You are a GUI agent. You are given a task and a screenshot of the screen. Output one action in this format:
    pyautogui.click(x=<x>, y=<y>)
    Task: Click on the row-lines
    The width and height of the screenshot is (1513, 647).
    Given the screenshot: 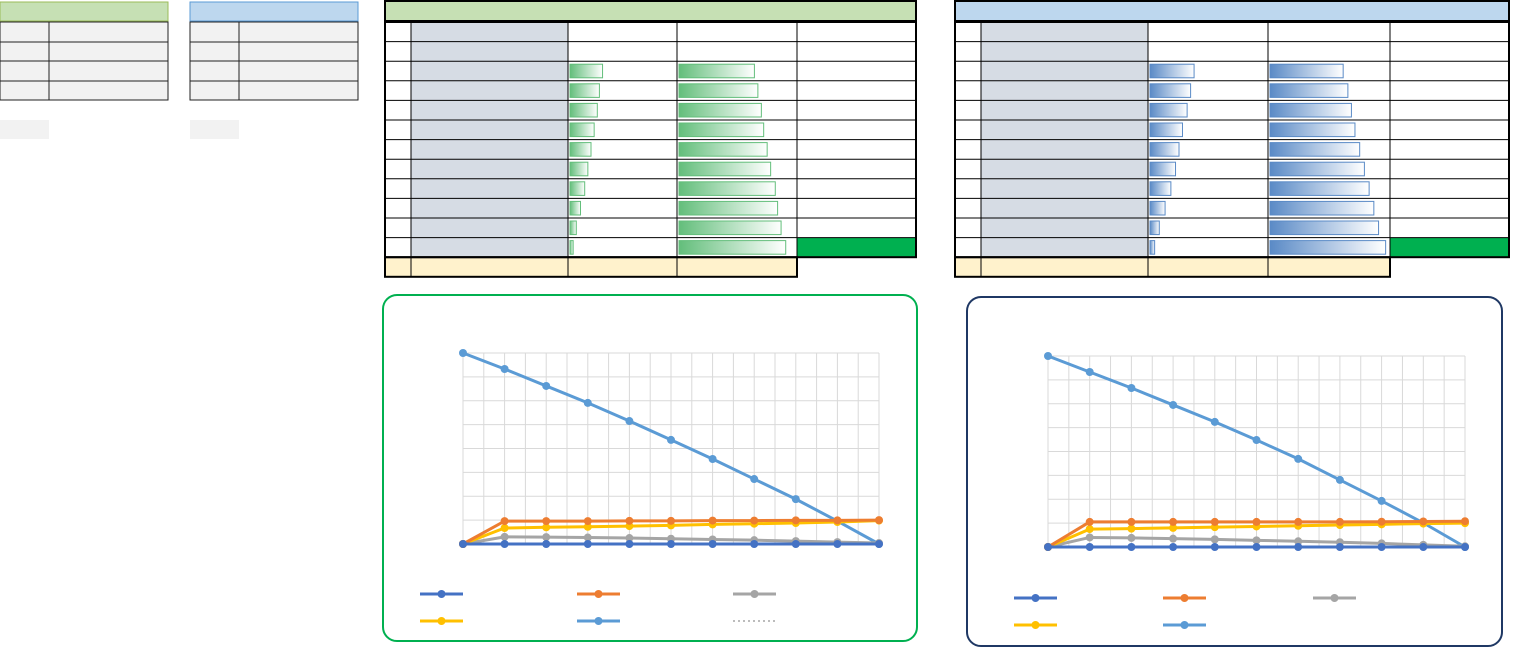 What is the action you would take?
    pyautogui.click(x=84, y=61)
    